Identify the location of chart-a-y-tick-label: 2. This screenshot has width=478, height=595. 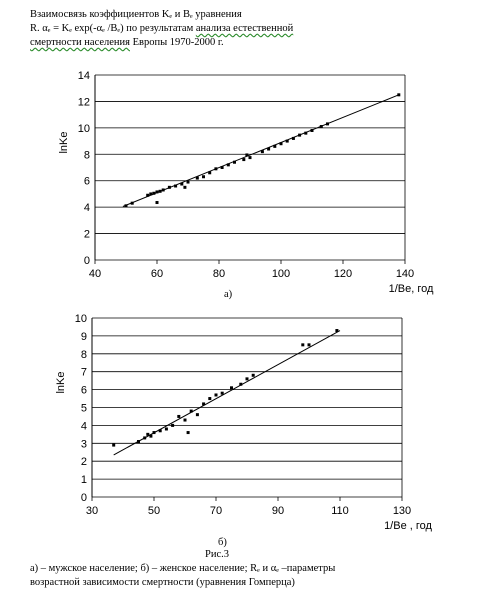
(87, 235).